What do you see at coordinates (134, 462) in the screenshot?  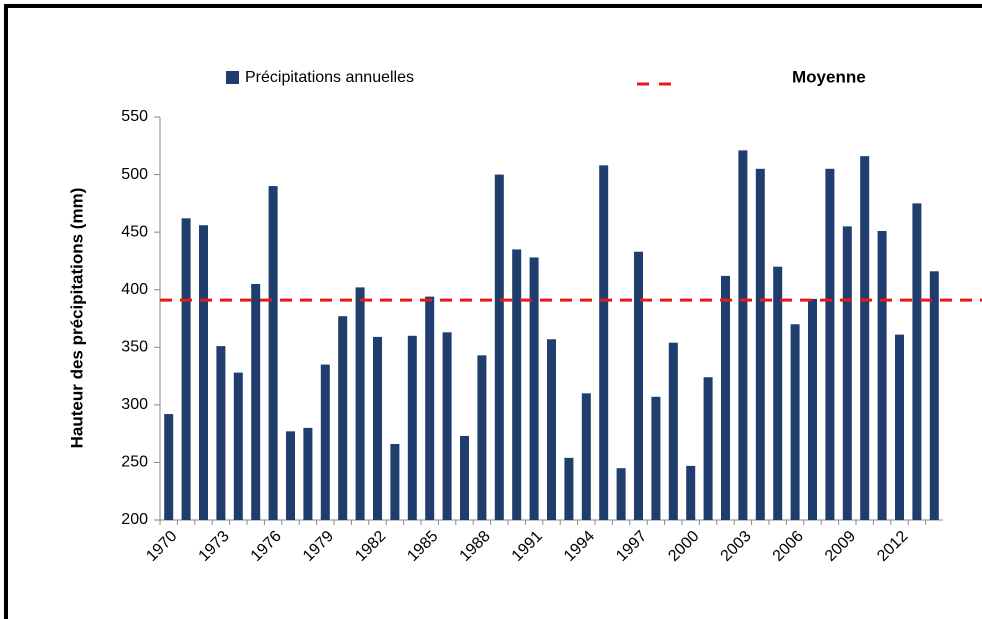 I see `y-tick-label: 250` at bounding box center [134, 462].